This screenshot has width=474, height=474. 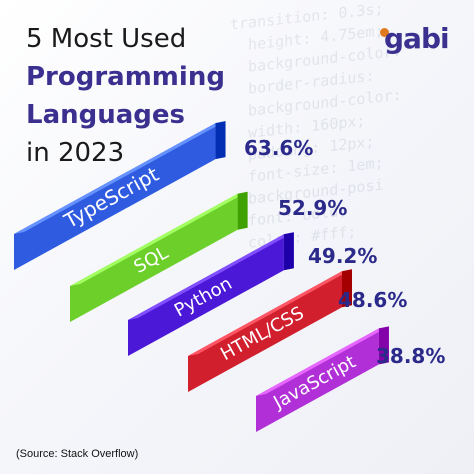 I want to click on bar-sql: SQL, so click(x=159, y=256).